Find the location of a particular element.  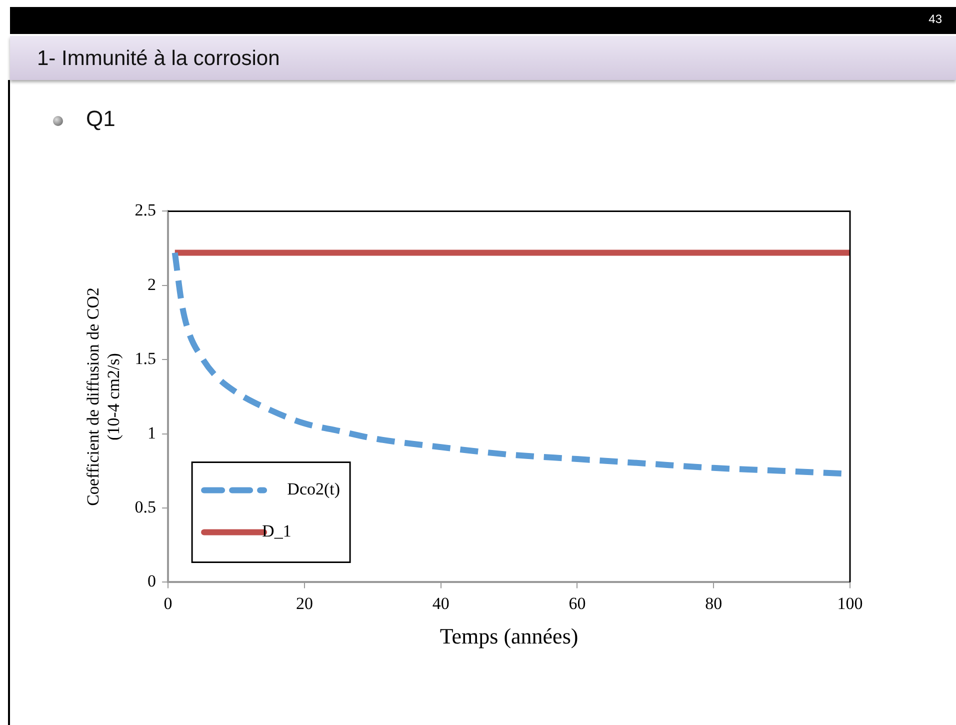

x-tick-label: 80 is located at coordinates (713, 603).